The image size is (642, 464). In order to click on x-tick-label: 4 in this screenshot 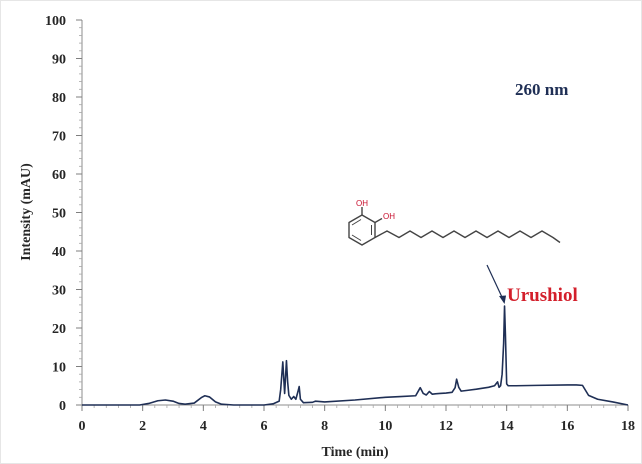, I will do `click(203, 426)`.